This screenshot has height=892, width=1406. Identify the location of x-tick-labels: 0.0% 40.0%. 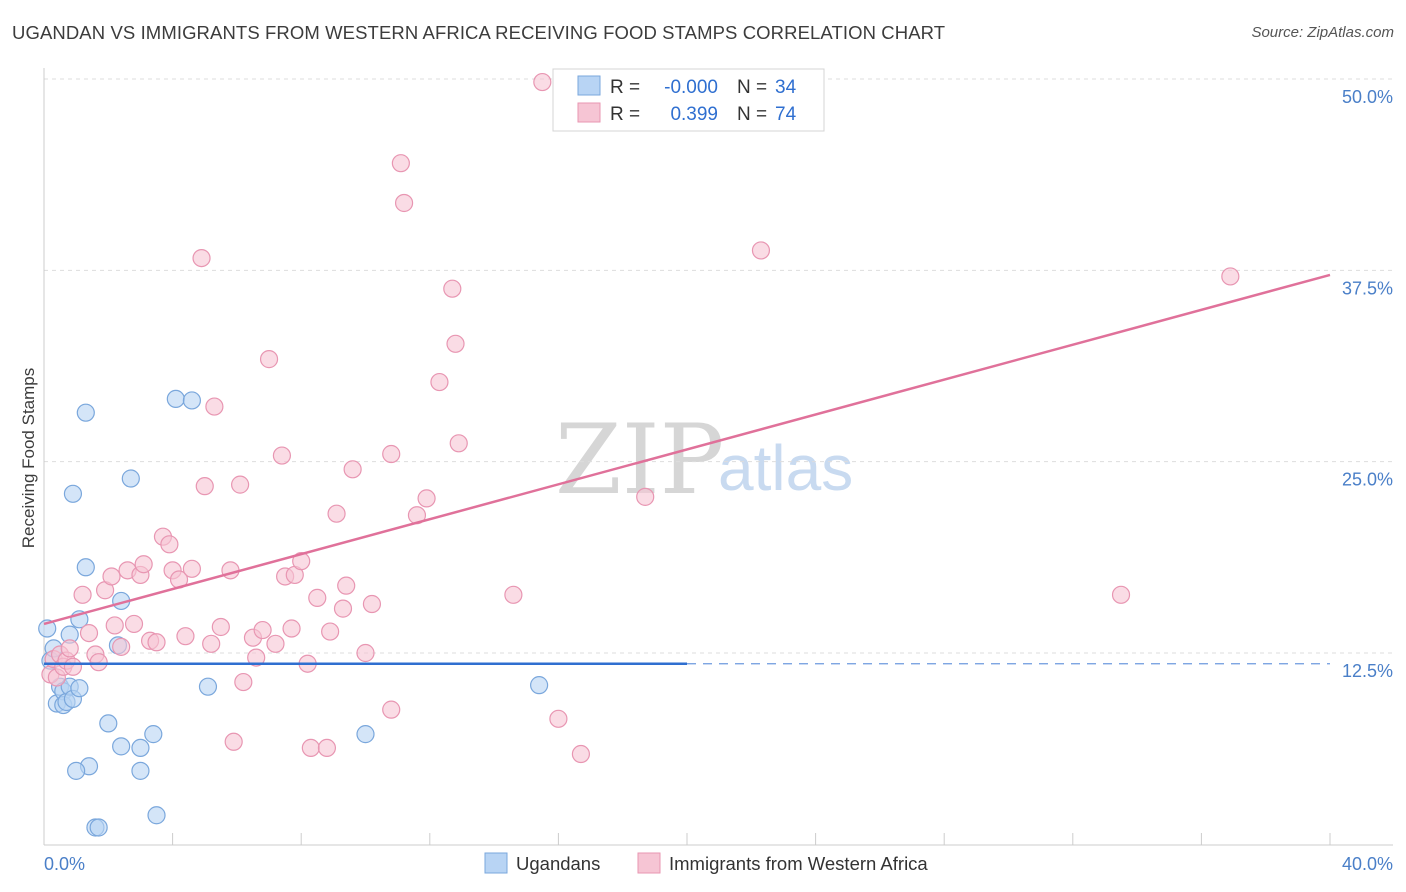
(718, 864).